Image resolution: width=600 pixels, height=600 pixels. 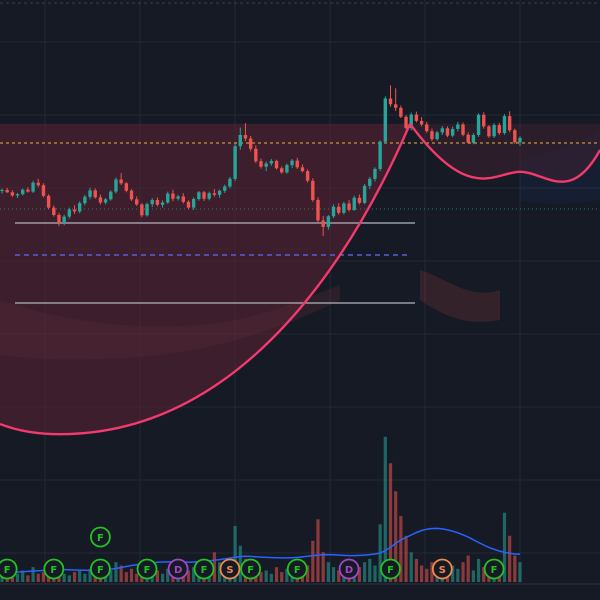 I want to click on event-markers: F F F F F D F S F F D F S F, so click(x=252, y=553).